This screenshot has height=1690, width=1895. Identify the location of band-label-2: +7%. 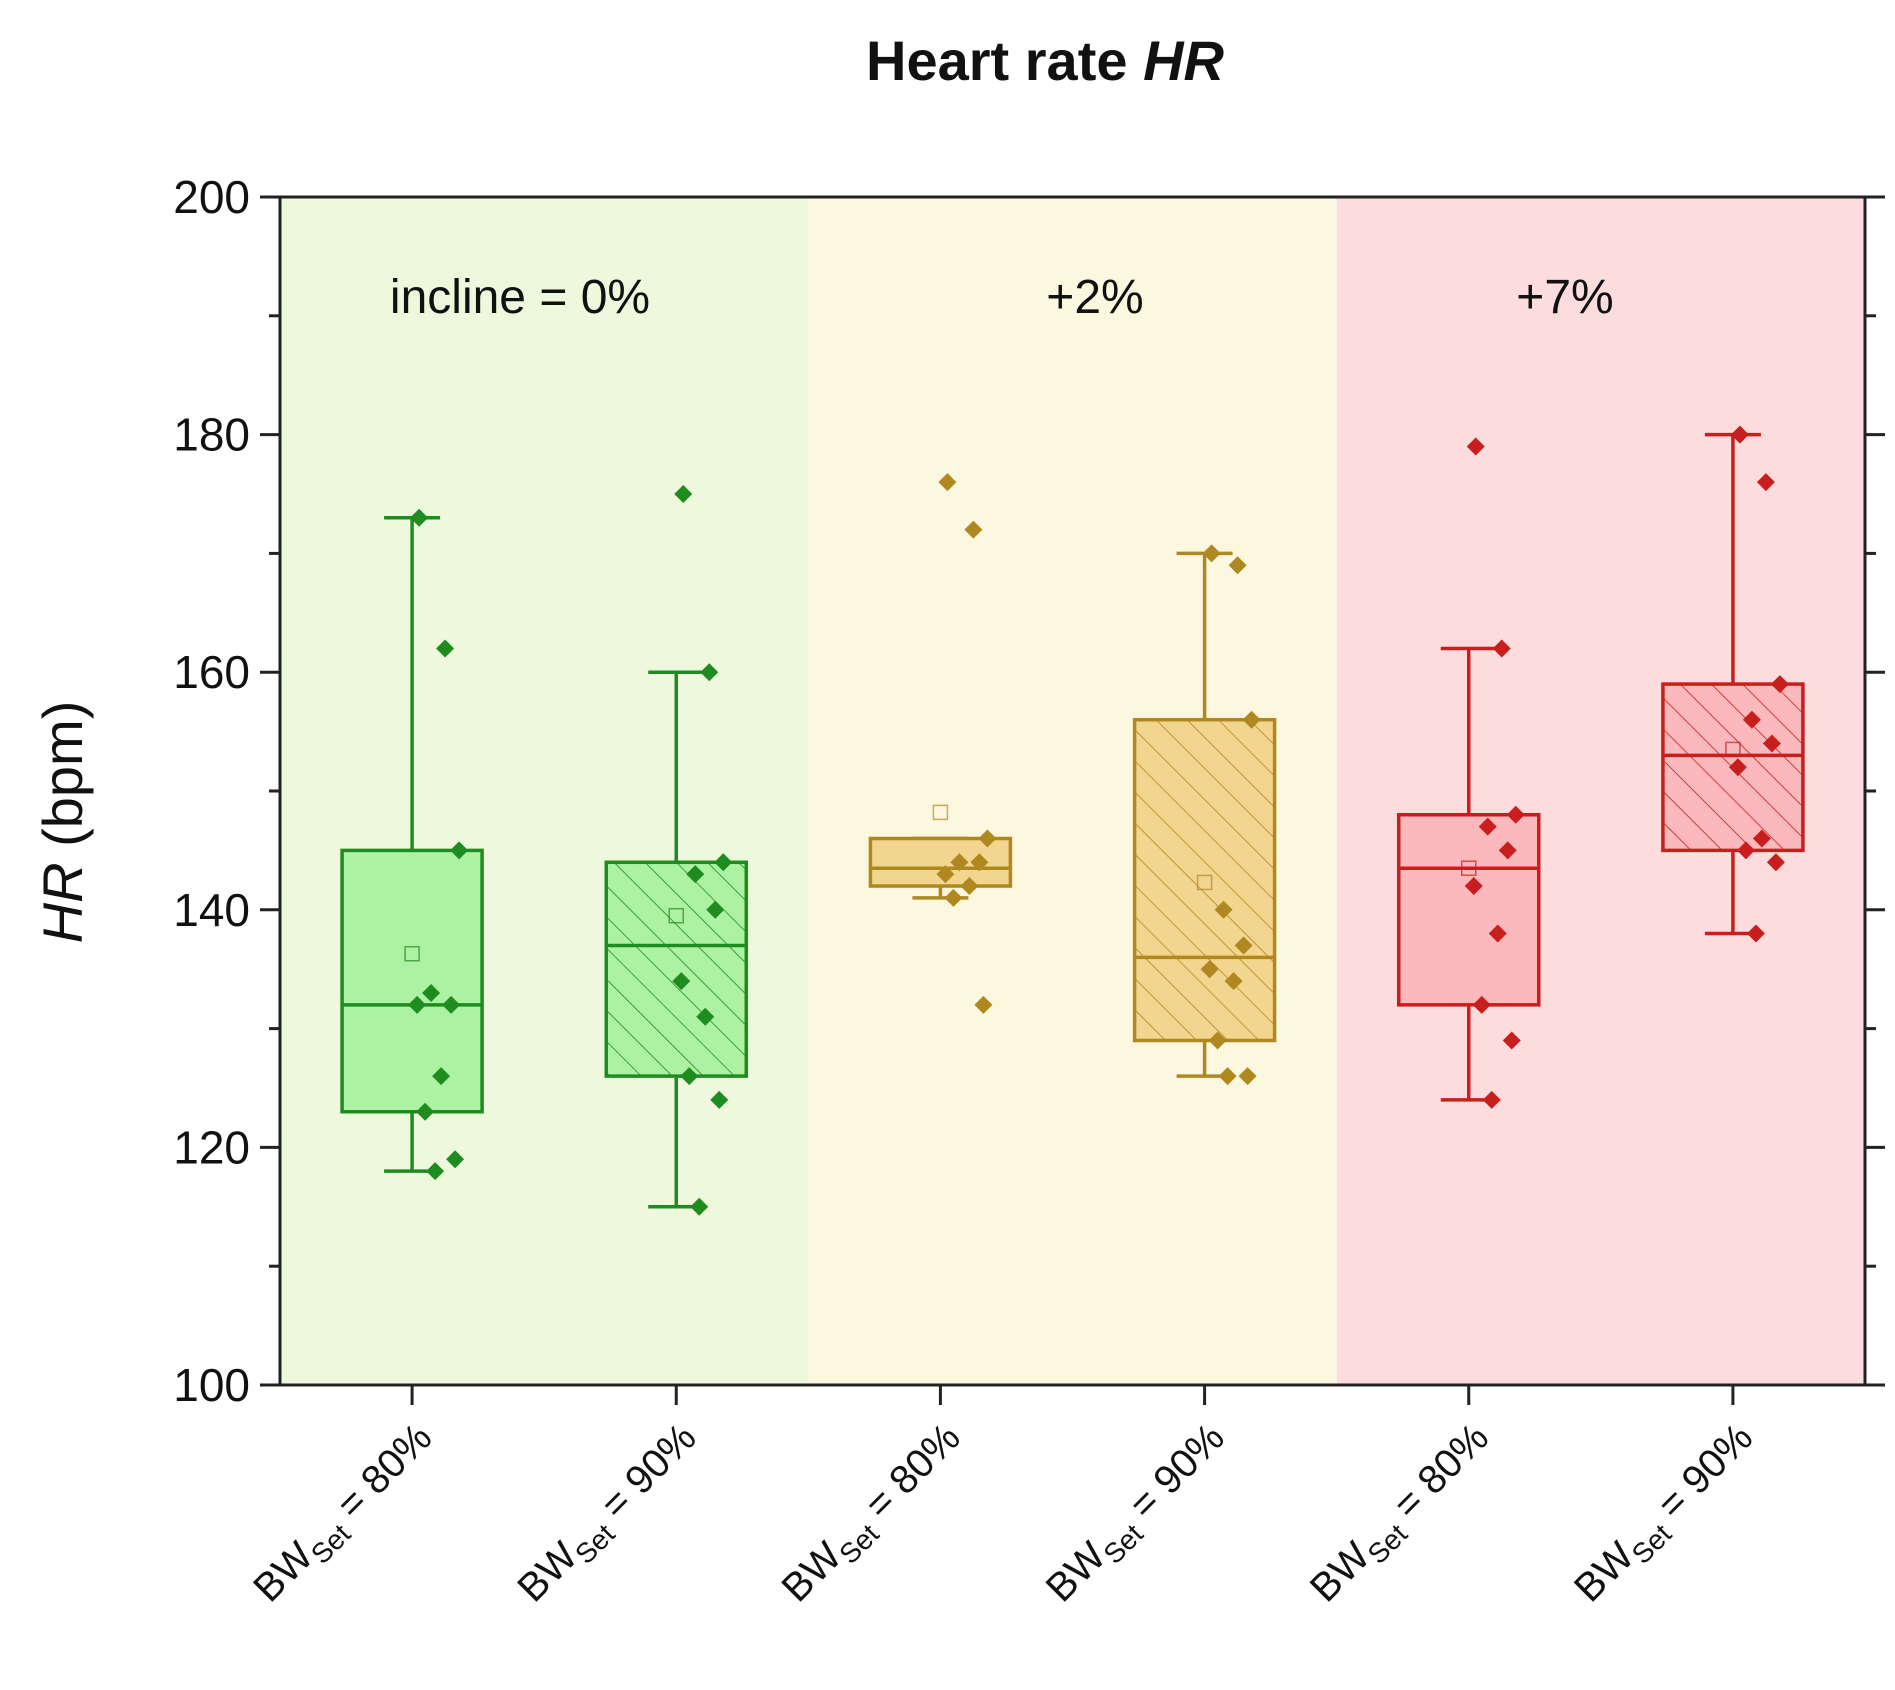
(1564, 297).